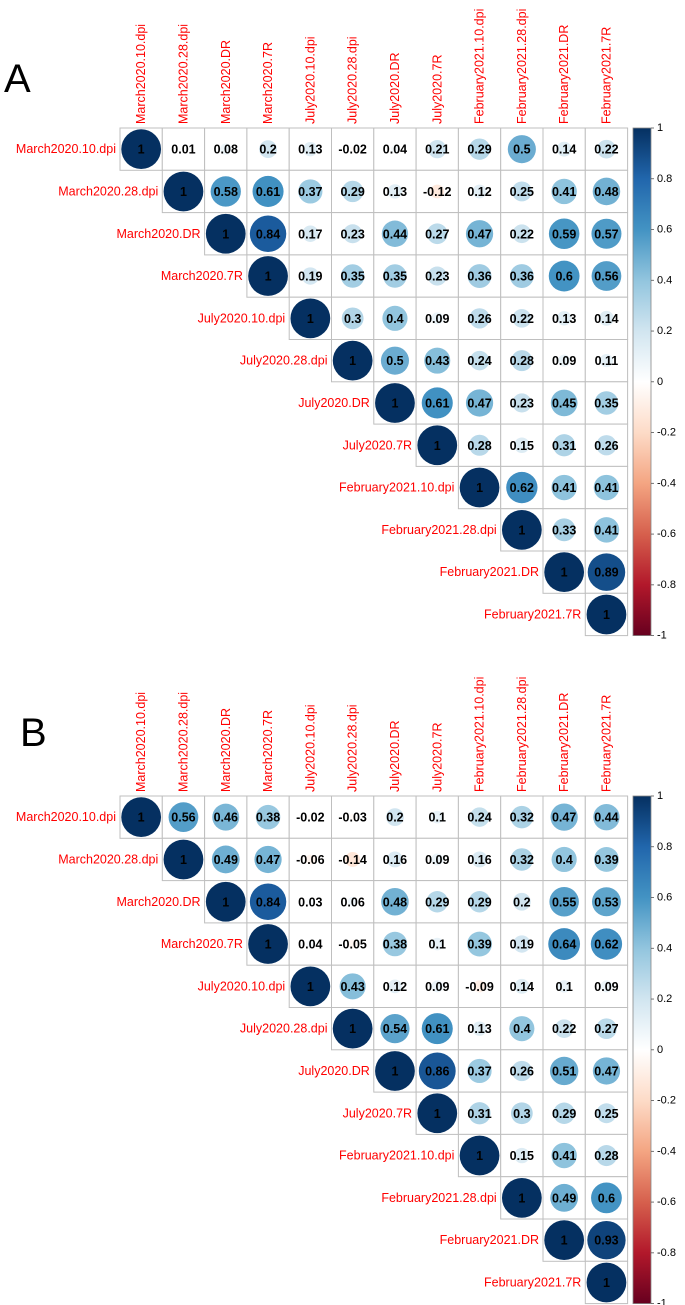 The height and width of the screenshot is (1305, 685). What do you see at coordinates (521, 1114) in the screenshot?
I see `correlation-value: 0.3` at bounding box center [521, 1114].